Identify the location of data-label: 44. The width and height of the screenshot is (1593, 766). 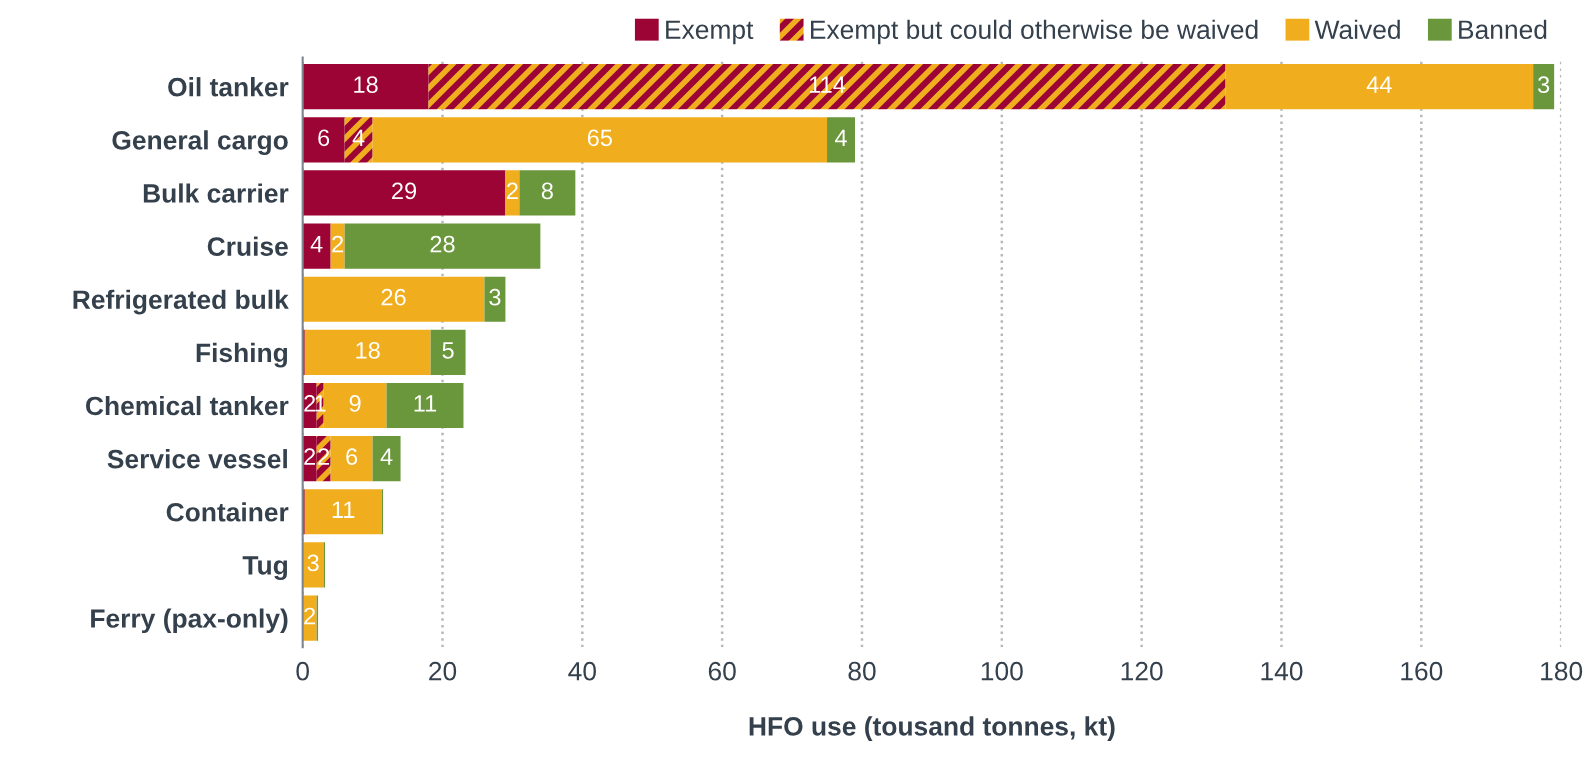
(1379, 84).